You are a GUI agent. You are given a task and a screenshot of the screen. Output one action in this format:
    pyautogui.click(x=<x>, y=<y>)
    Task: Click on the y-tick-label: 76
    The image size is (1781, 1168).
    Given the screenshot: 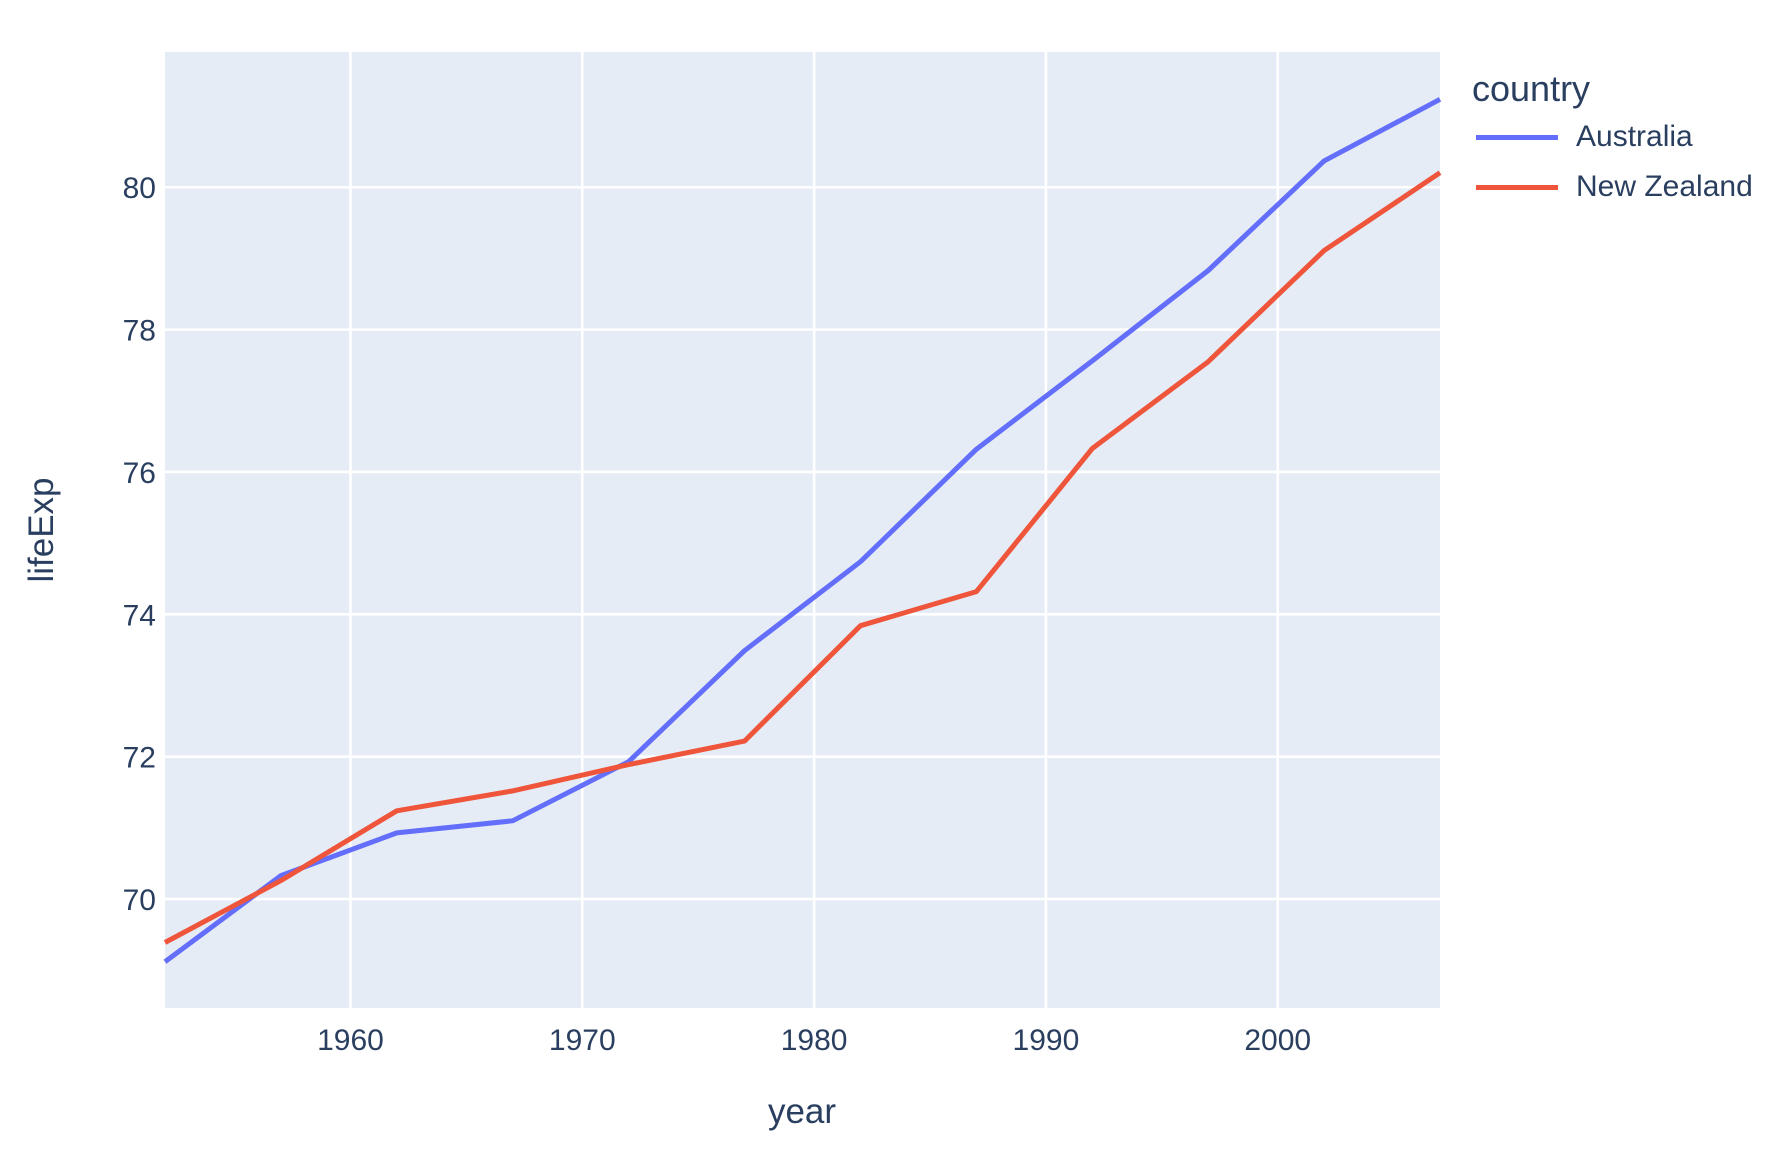 What is the action you would take?
    pyautogui.click(x=139, y=473)
    